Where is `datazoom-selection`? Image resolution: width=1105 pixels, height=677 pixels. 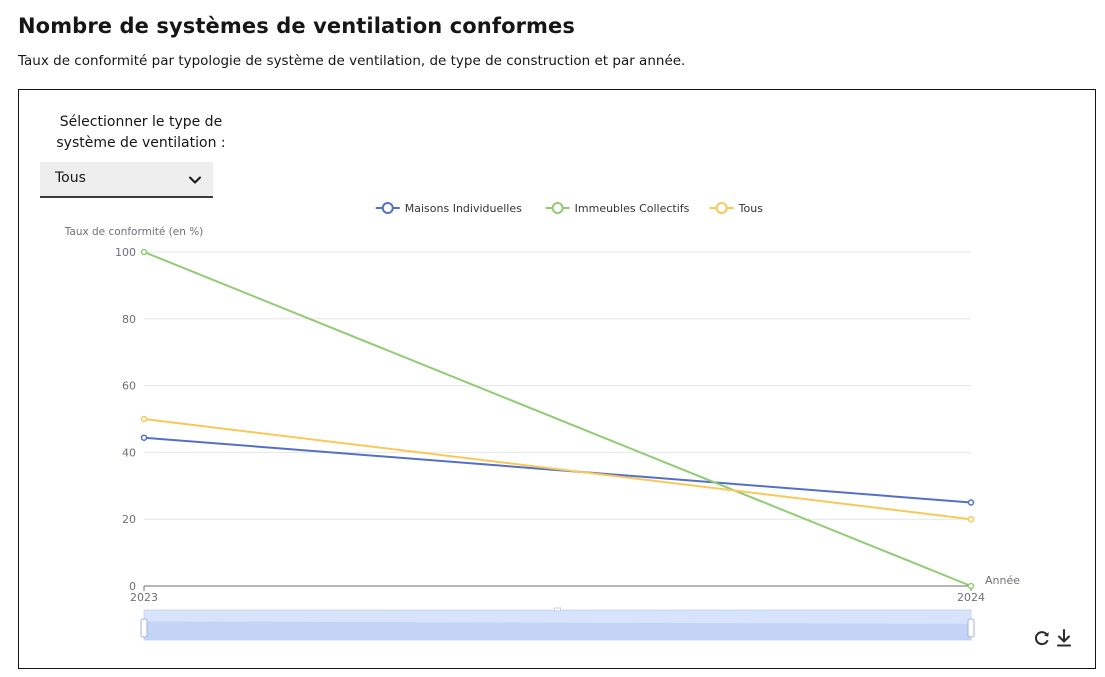 datazoom-selection is located at coordinates (557, 625).